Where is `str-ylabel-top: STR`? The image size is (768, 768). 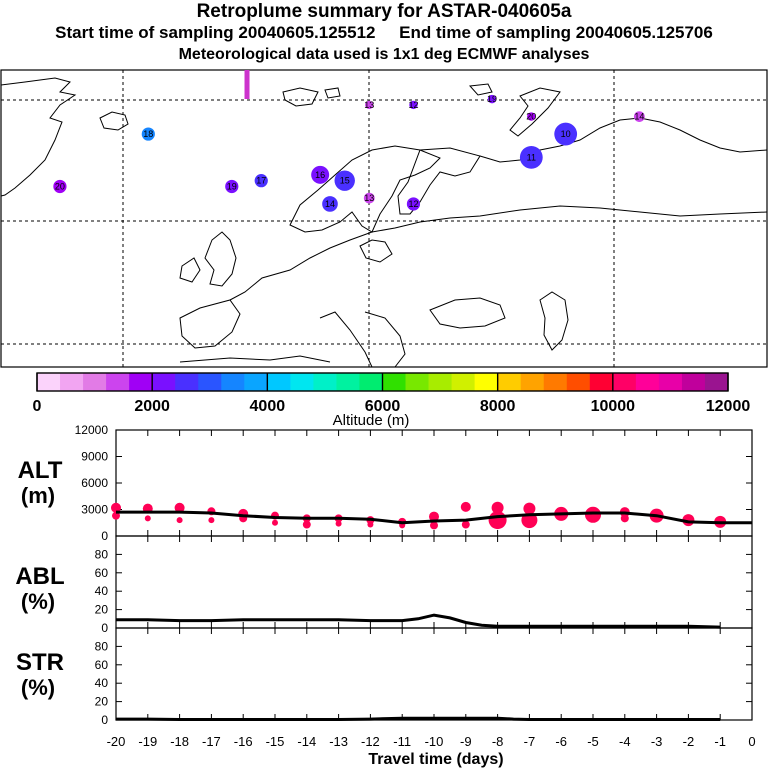 str-ylabel-top: STR is located at coordinates (40, 662).